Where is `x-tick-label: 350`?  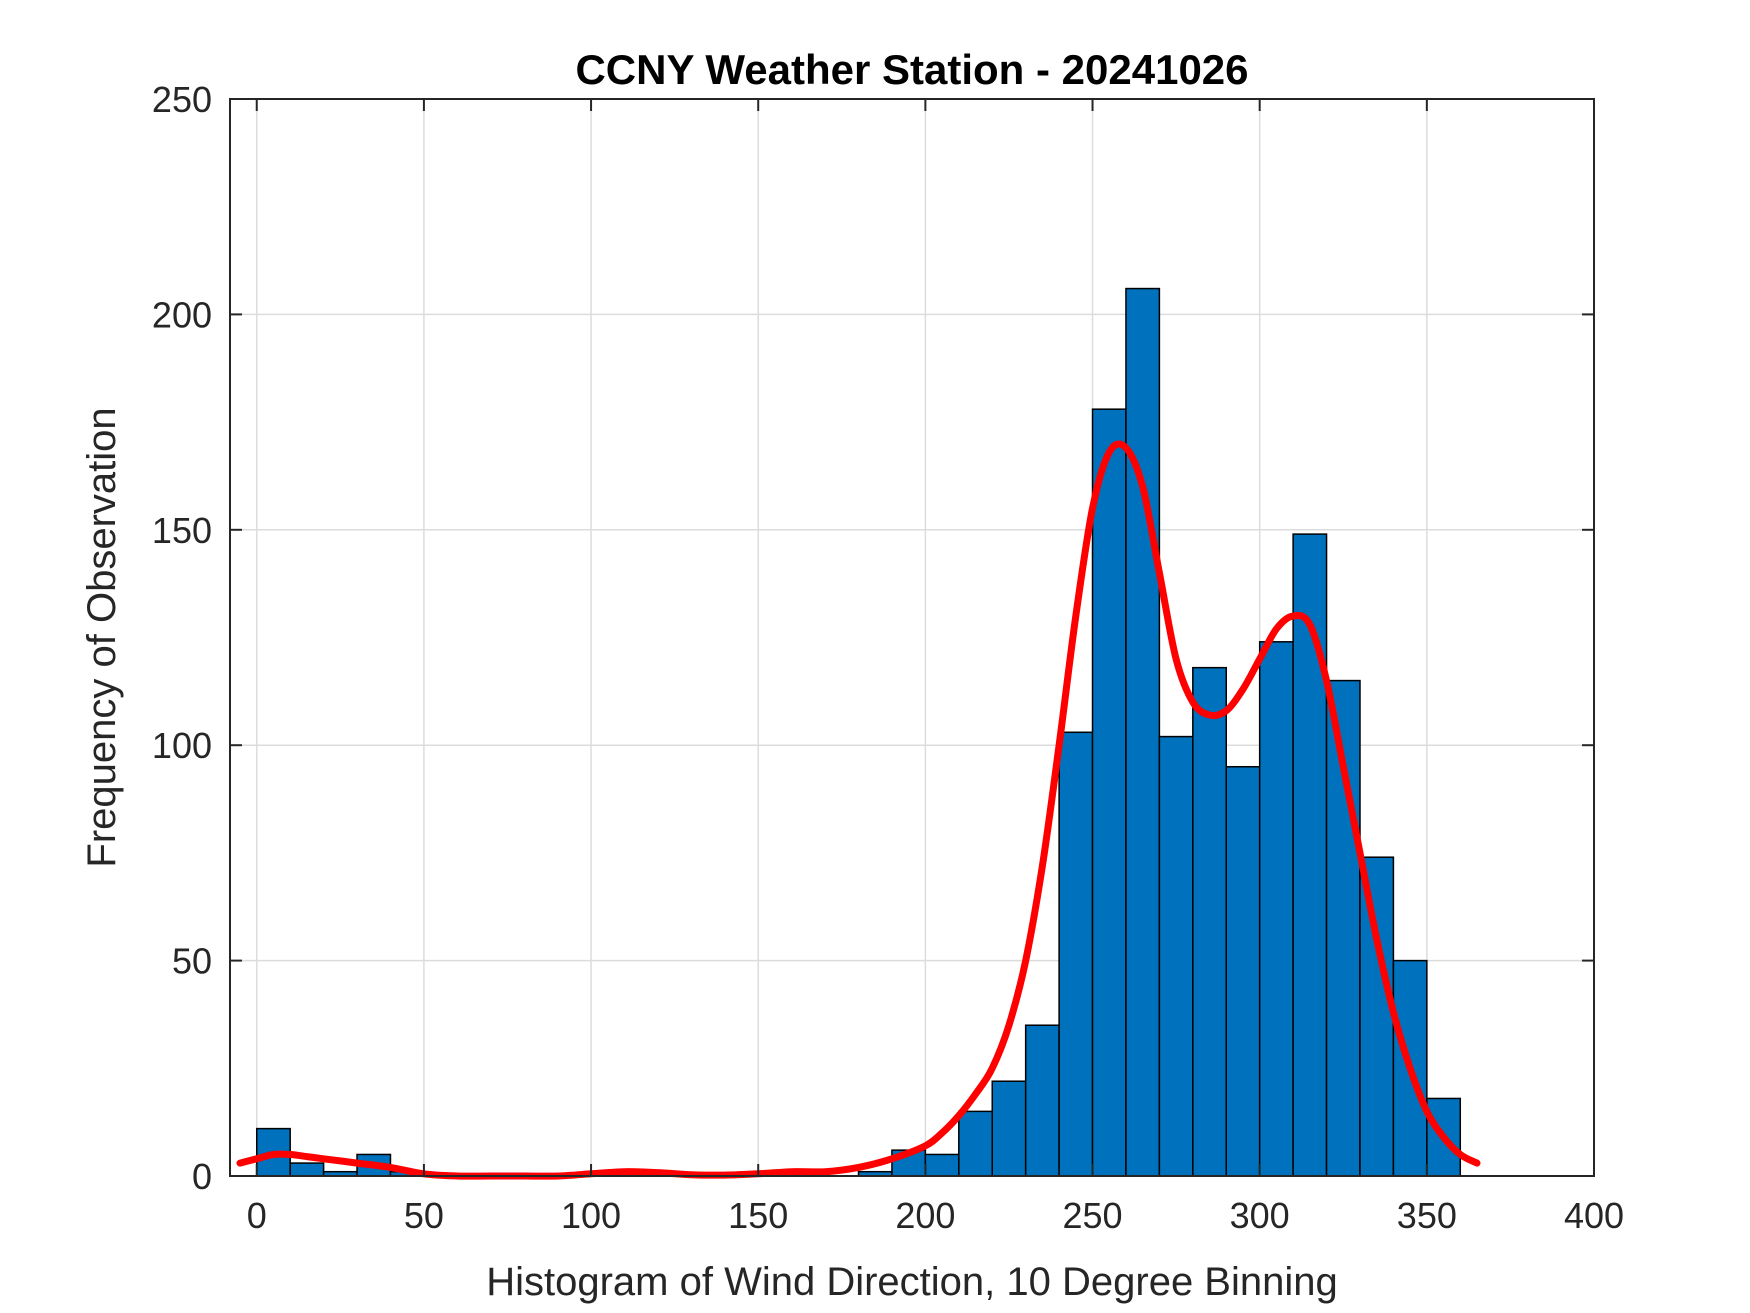
x-tick-label: 350 is located at coordinates (1427, 1215).